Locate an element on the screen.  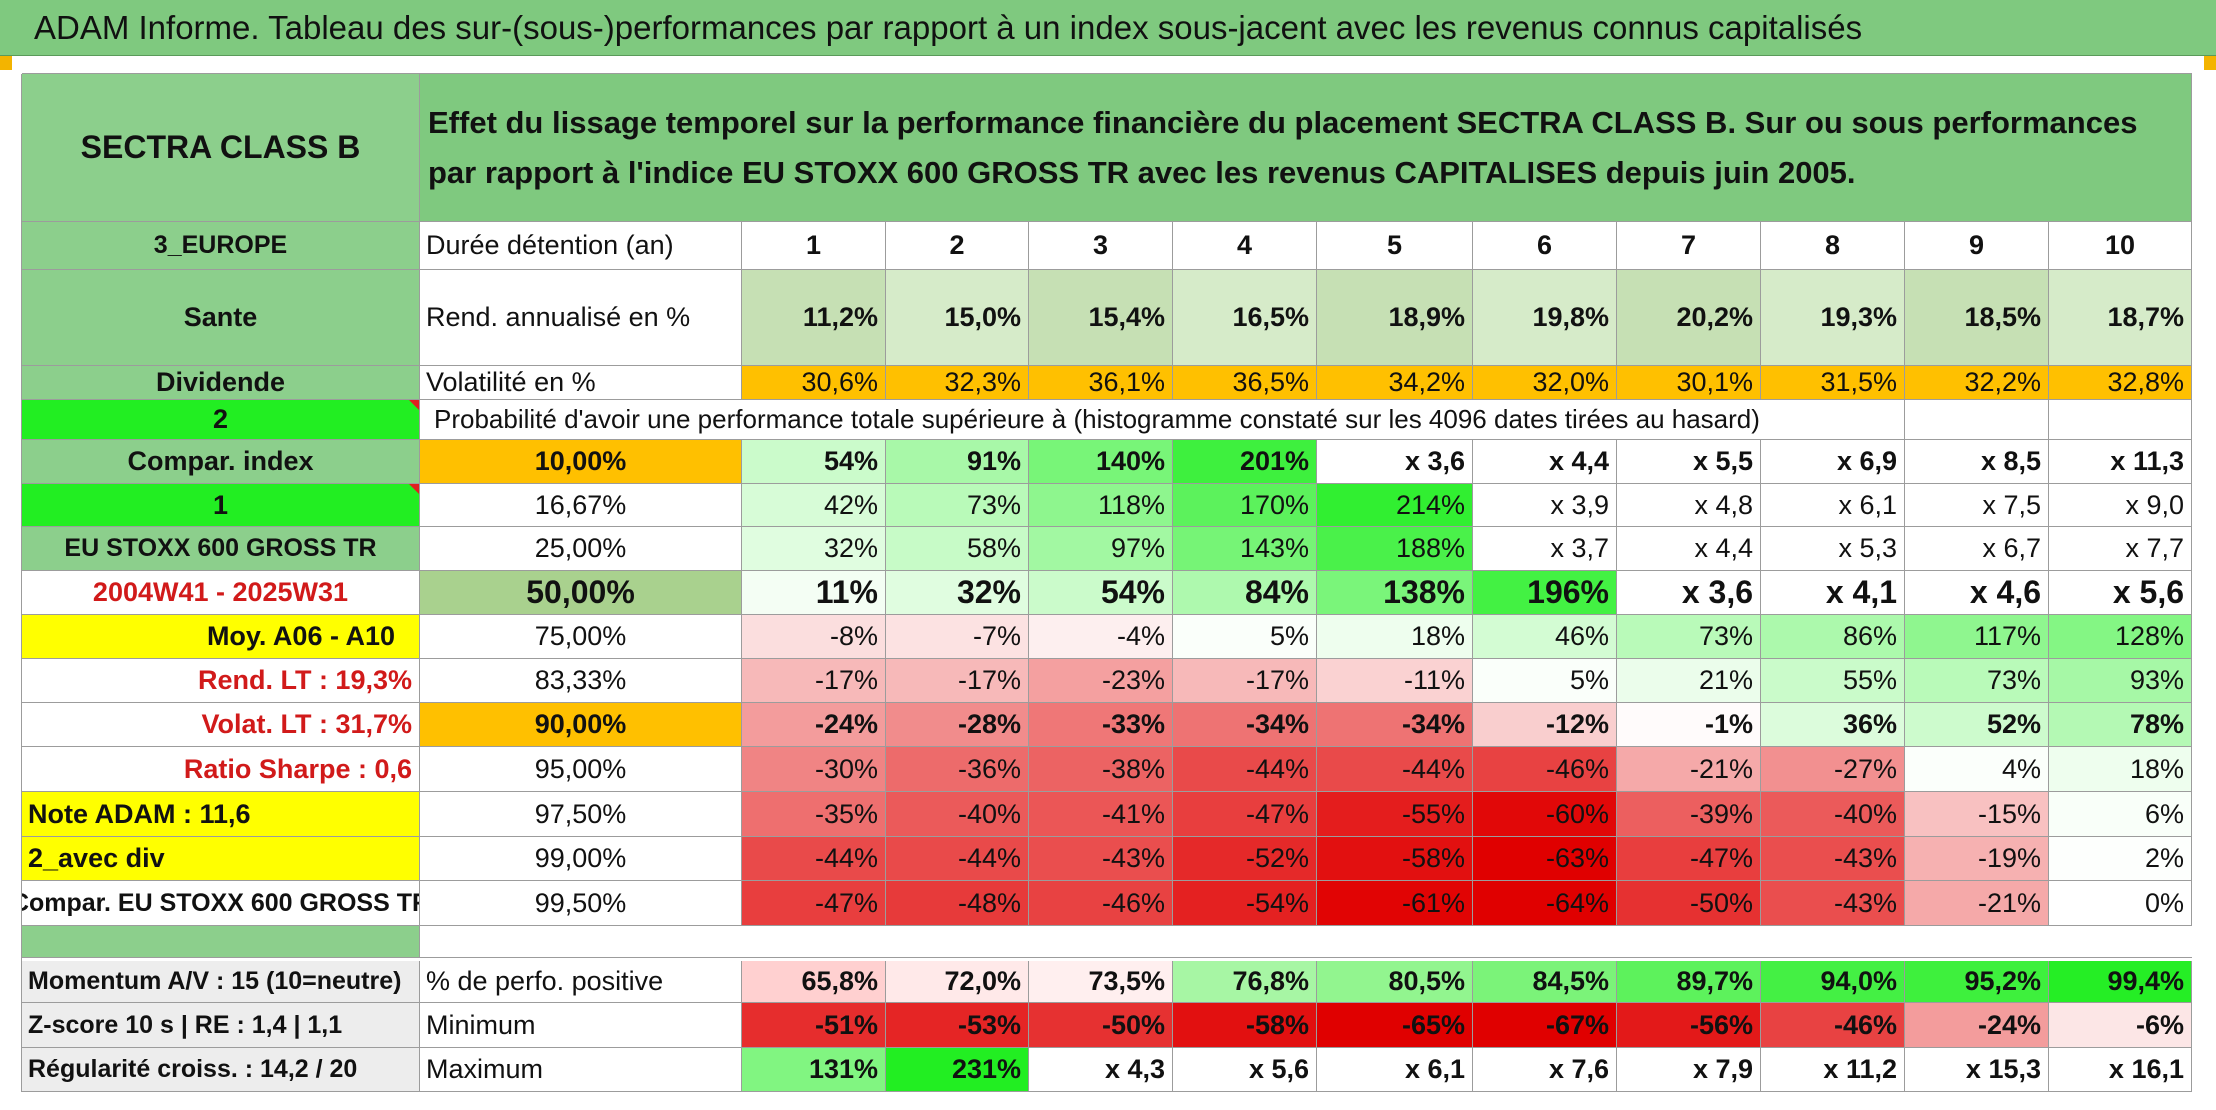
proba-value: x 4,4 is located at coordinates (1545, 462).